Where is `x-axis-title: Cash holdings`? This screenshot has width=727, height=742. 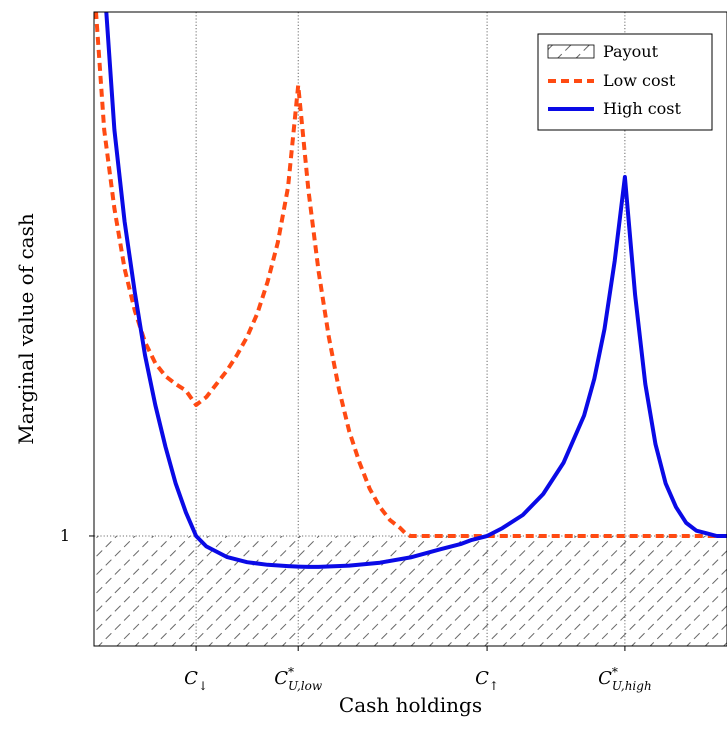 x-axis-title: Cash holdings is located at coordinates (410, 705).